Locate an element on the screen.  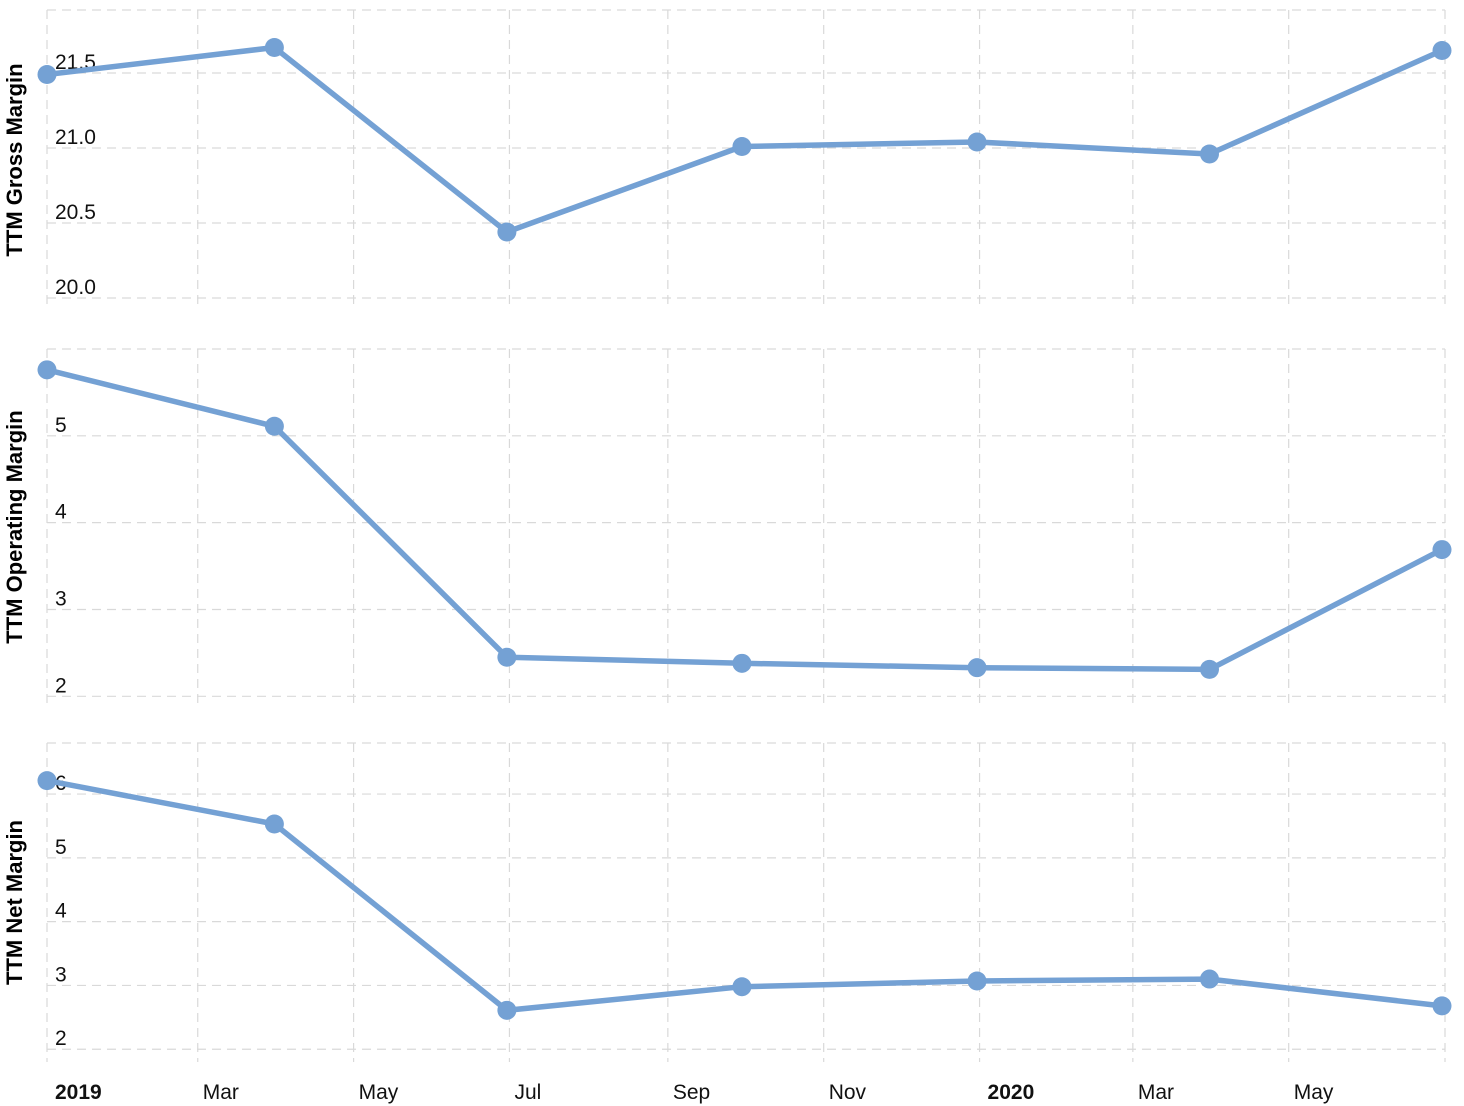
y-axis-label: TTM Net Margin is located at coordinates (14, 902).